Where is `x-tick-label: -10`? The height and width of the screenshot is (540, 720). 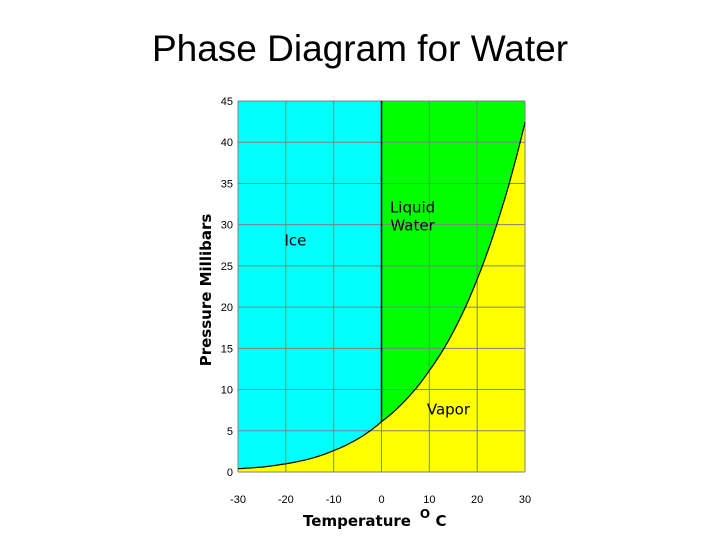 x-tick-label: -10 is located at coordinates (334, 500).